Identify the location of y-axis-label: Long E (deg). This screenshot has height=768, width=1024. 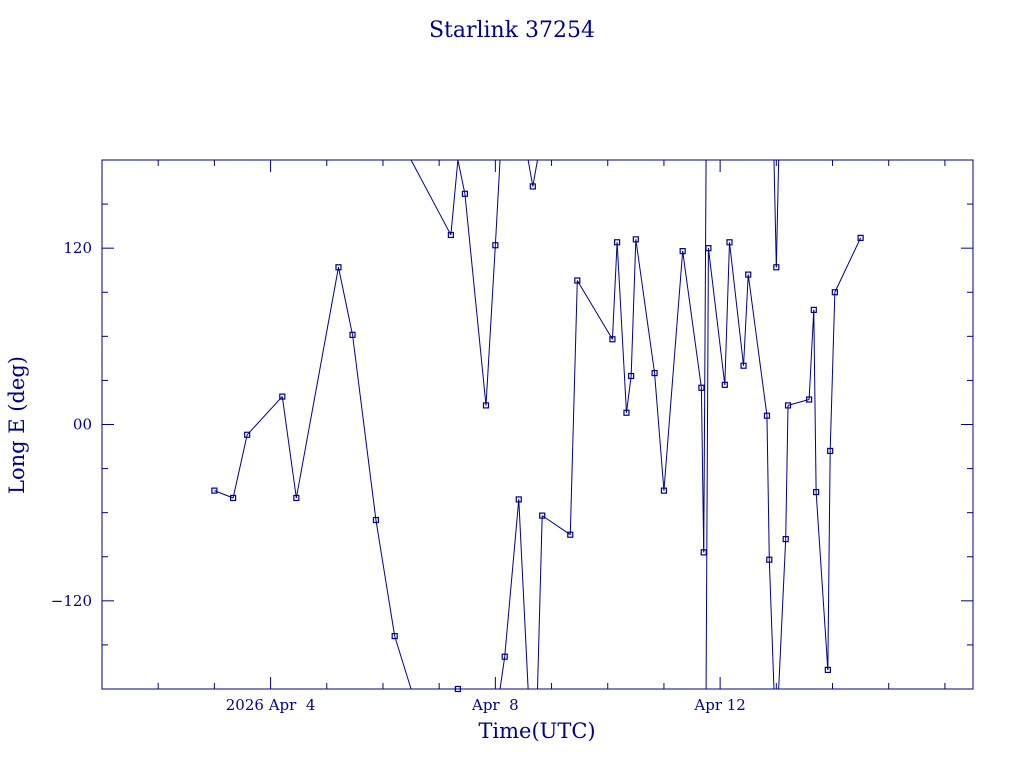
(17, 425).